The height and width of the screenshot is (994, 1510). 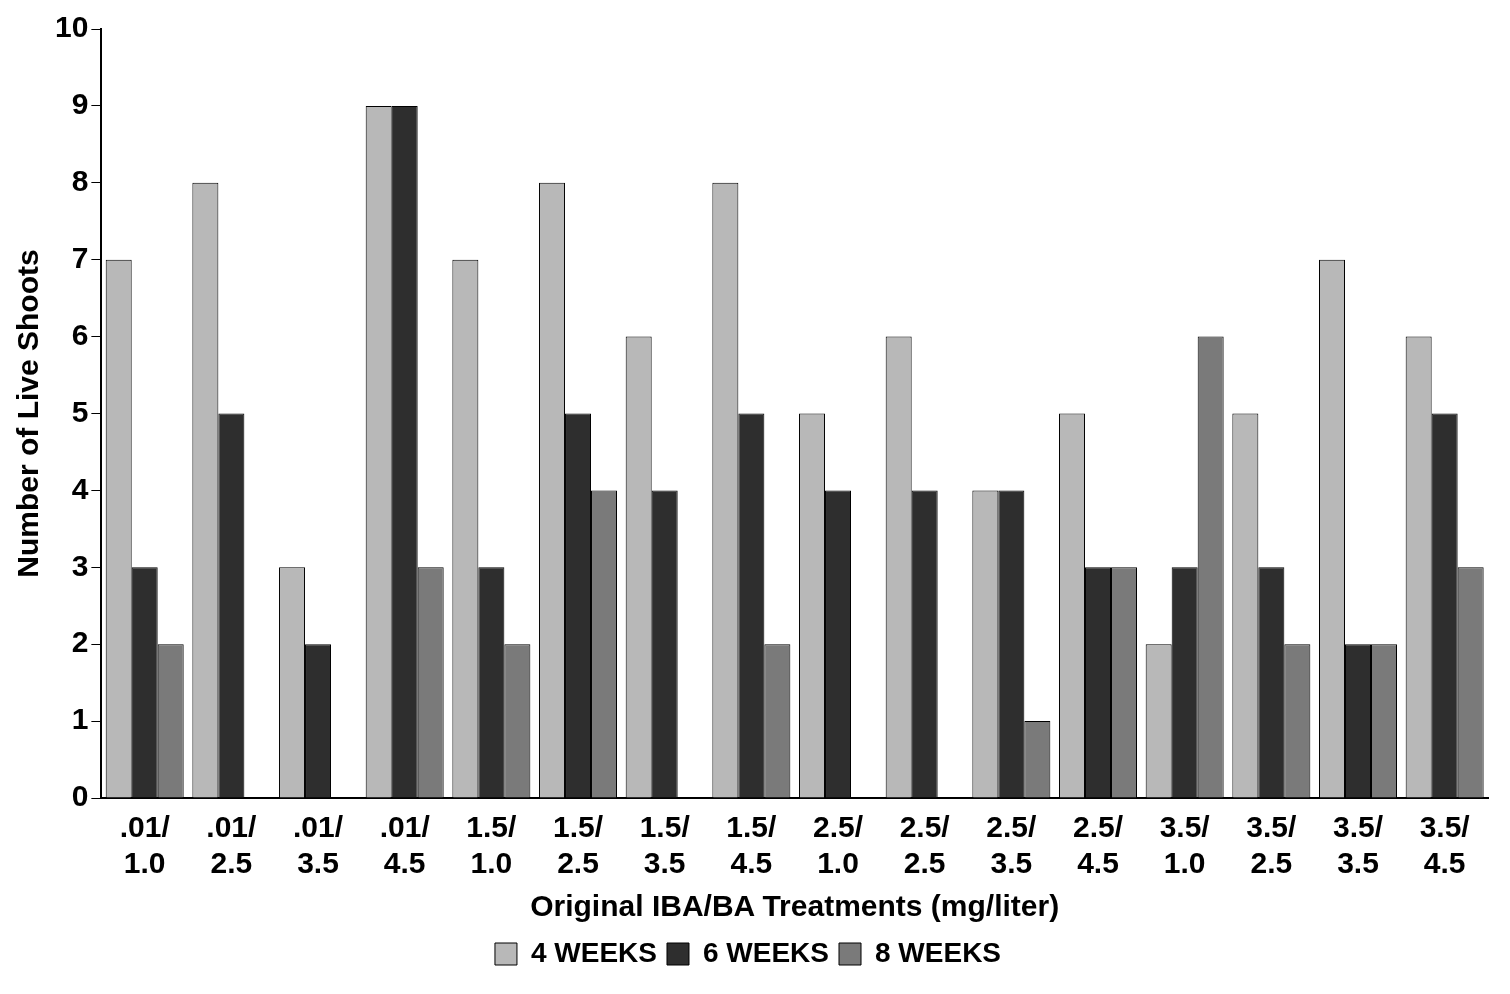 I want to click on x-tick-label: 1.5/ 1.0, so click(x=492, y=845).